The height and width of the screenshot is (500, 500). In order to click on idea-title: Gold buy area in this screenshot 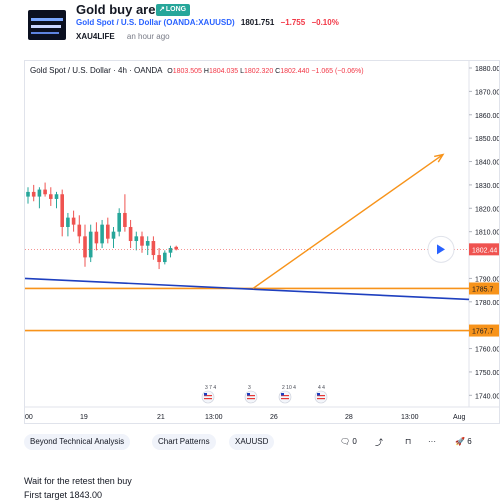, I will do `click(119, 9)`.